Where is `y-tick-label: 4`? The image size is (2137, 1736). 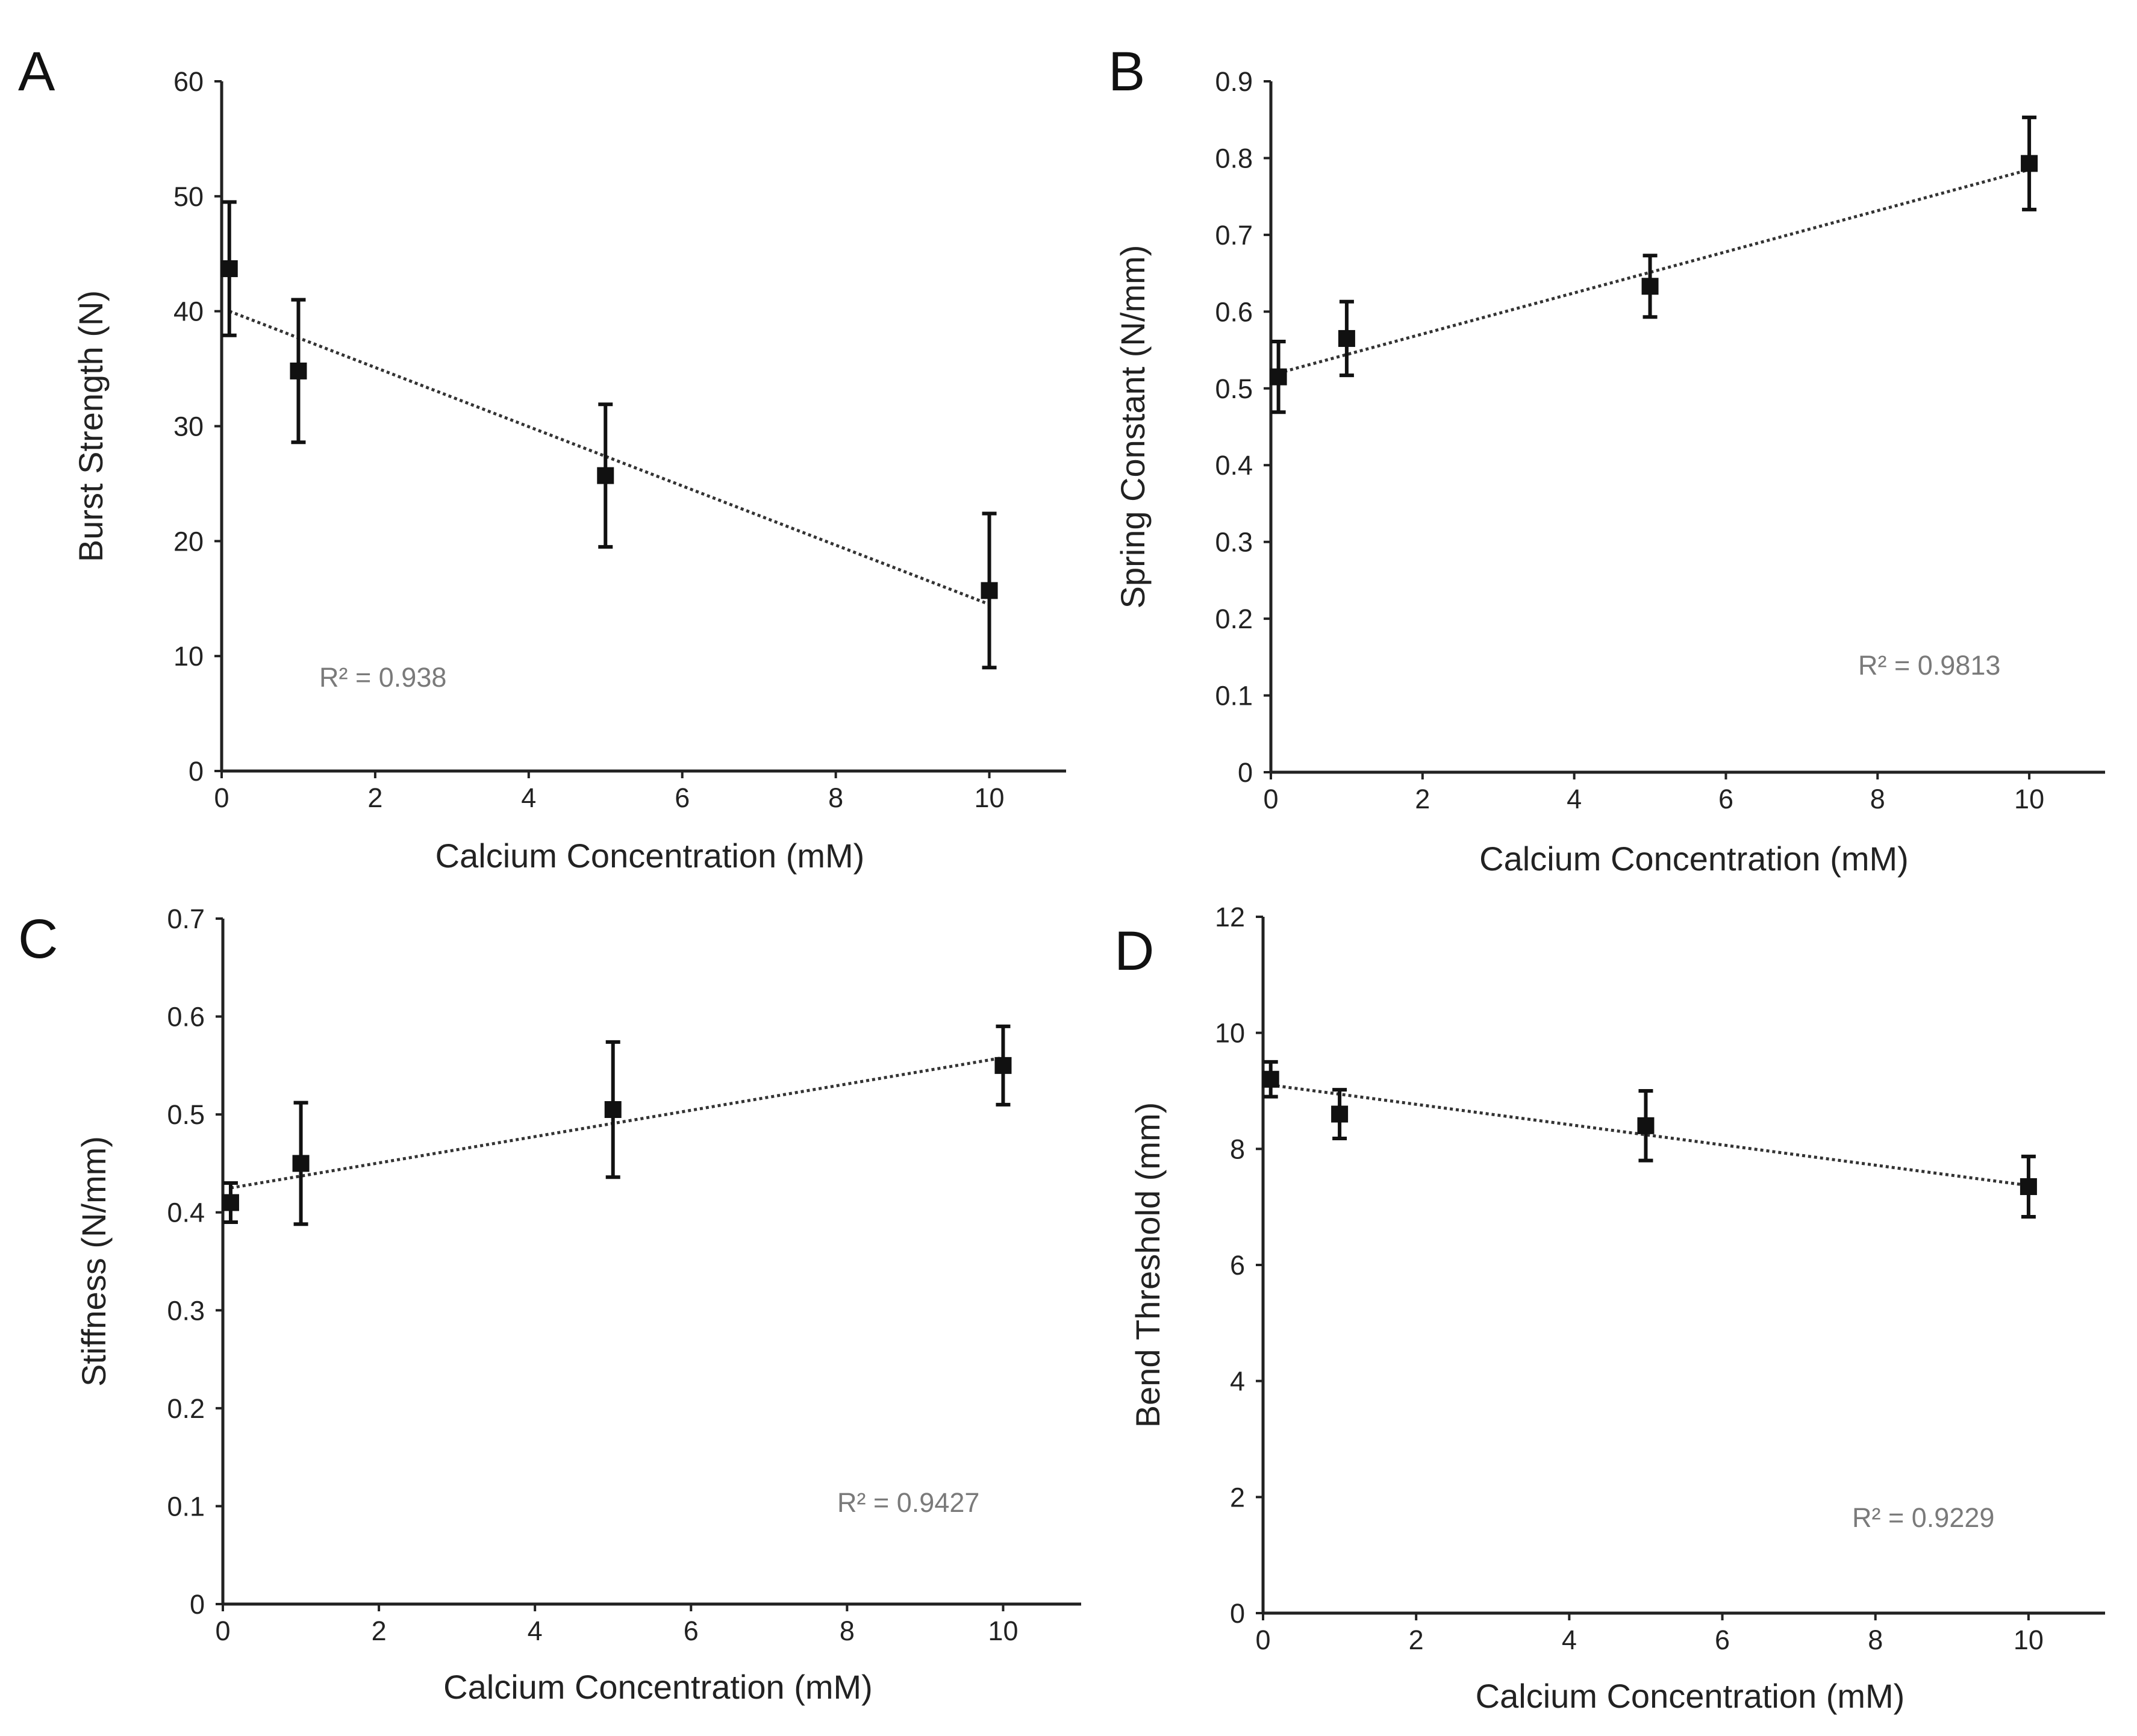
y-tick-label: 4 is located at coordinates (1237, 1381).